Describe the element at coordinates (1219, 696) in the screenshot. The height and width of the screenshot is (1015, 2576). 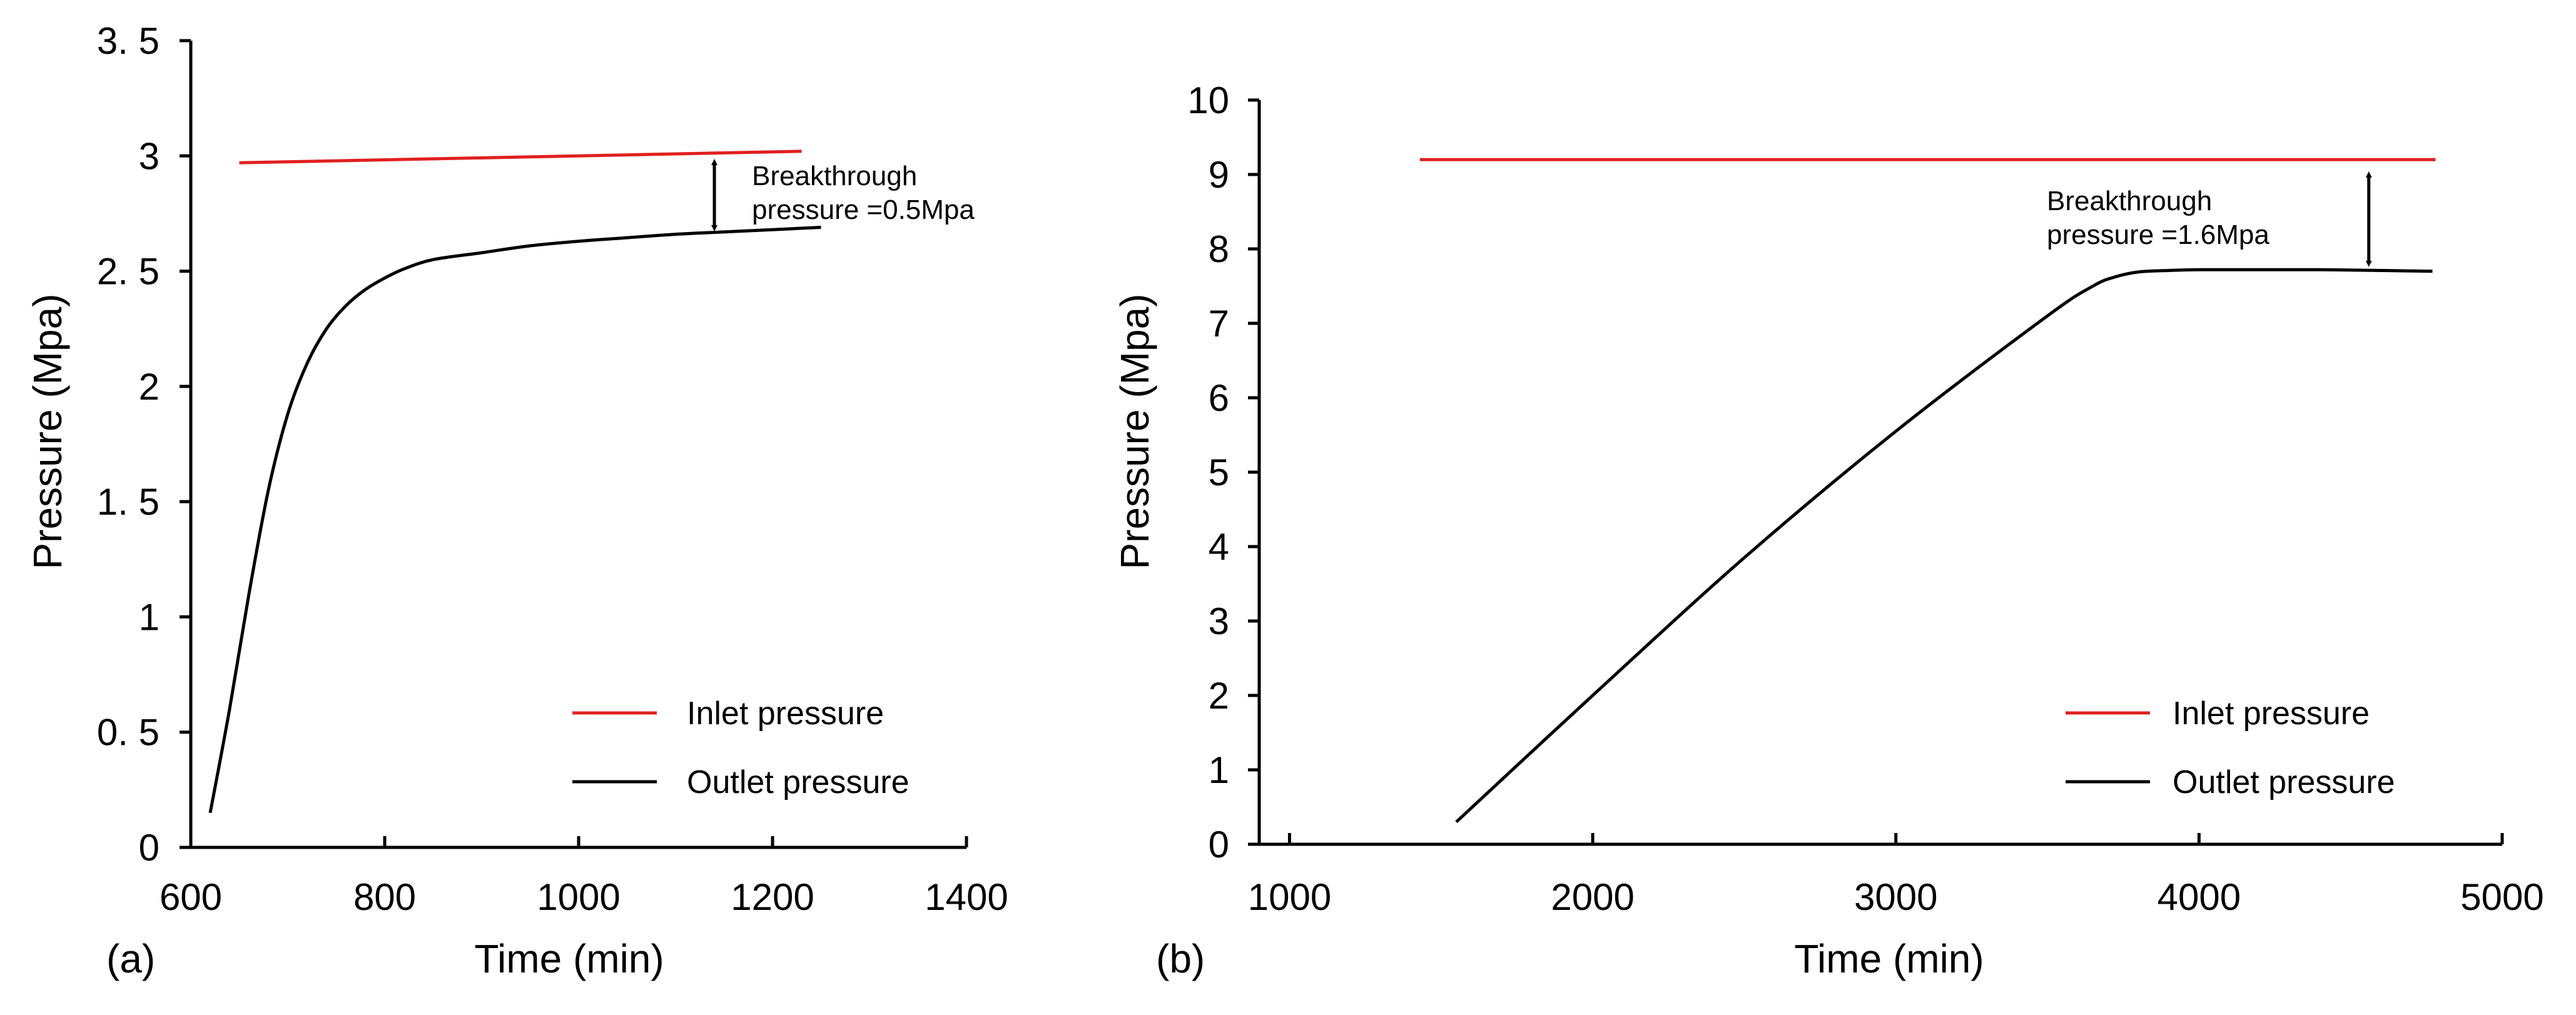
I see `chart-b-y-tick-label: 2` at that location.